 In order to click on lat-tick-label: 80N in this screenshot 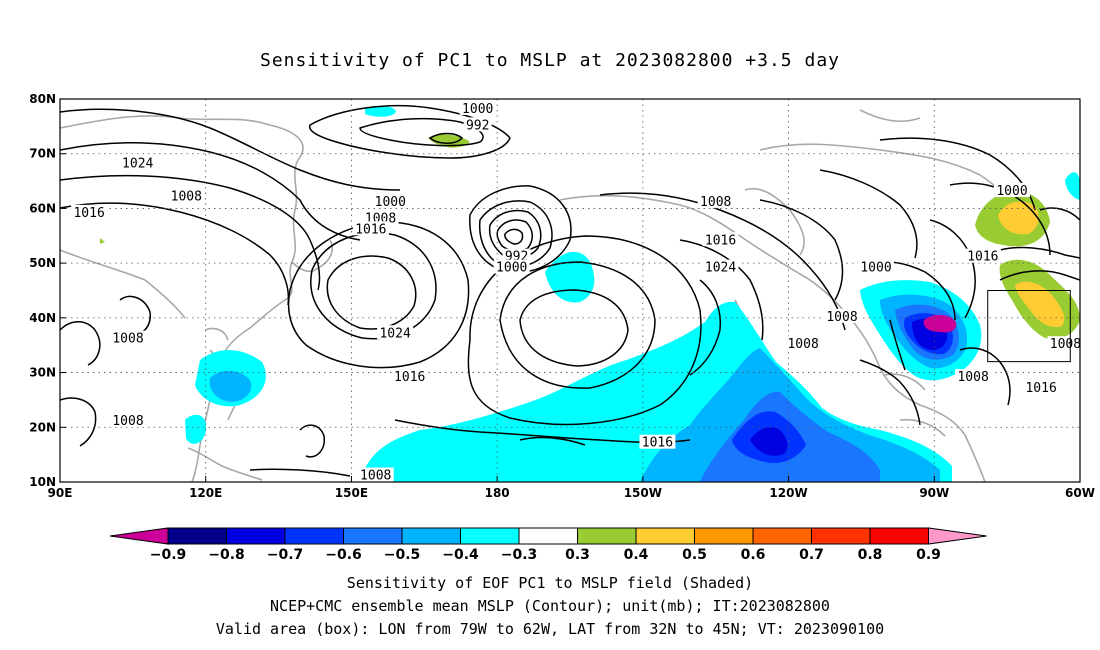, I will do `click(42, 99)`.